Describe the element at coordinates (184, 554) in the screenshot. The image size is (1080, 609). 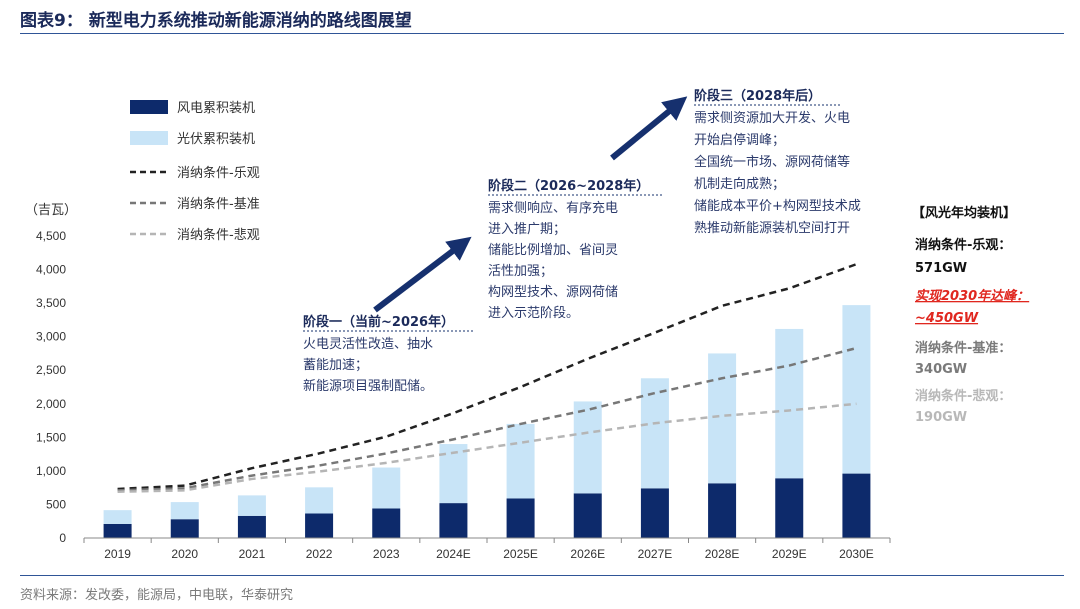
I see `x-tick-label: 2020` at that location.